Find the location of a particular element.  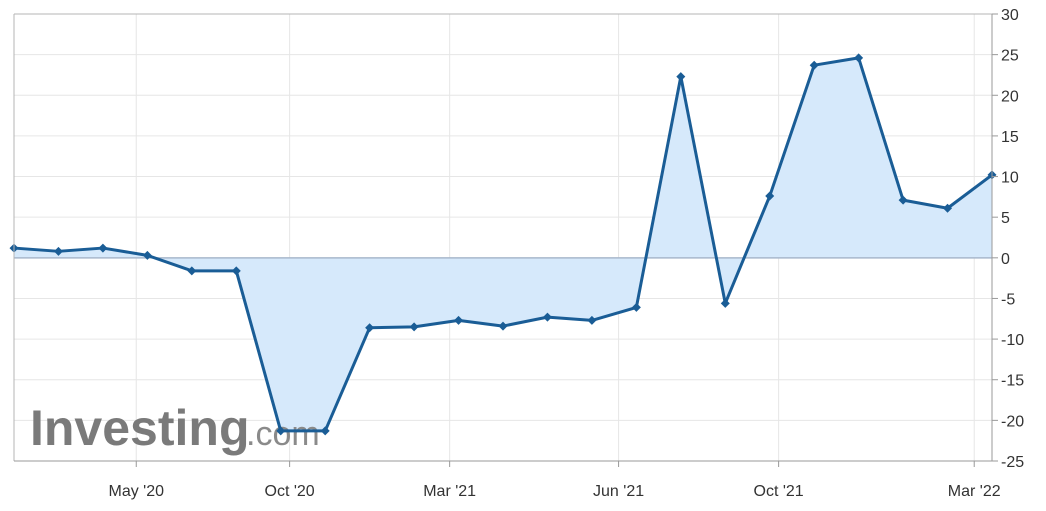

x-tick-label: May '20 is located at coordinates (136, 491).